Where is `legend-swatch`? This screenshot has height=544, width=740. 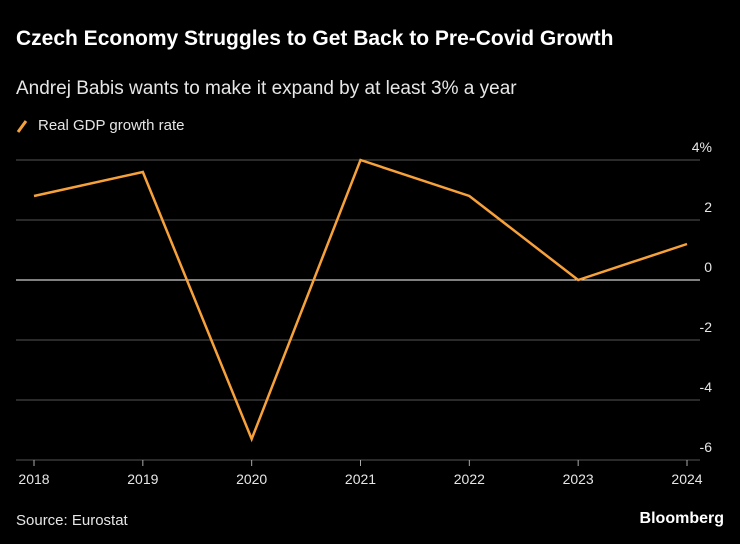
legend-swatch is located at coordinates (22, 126).